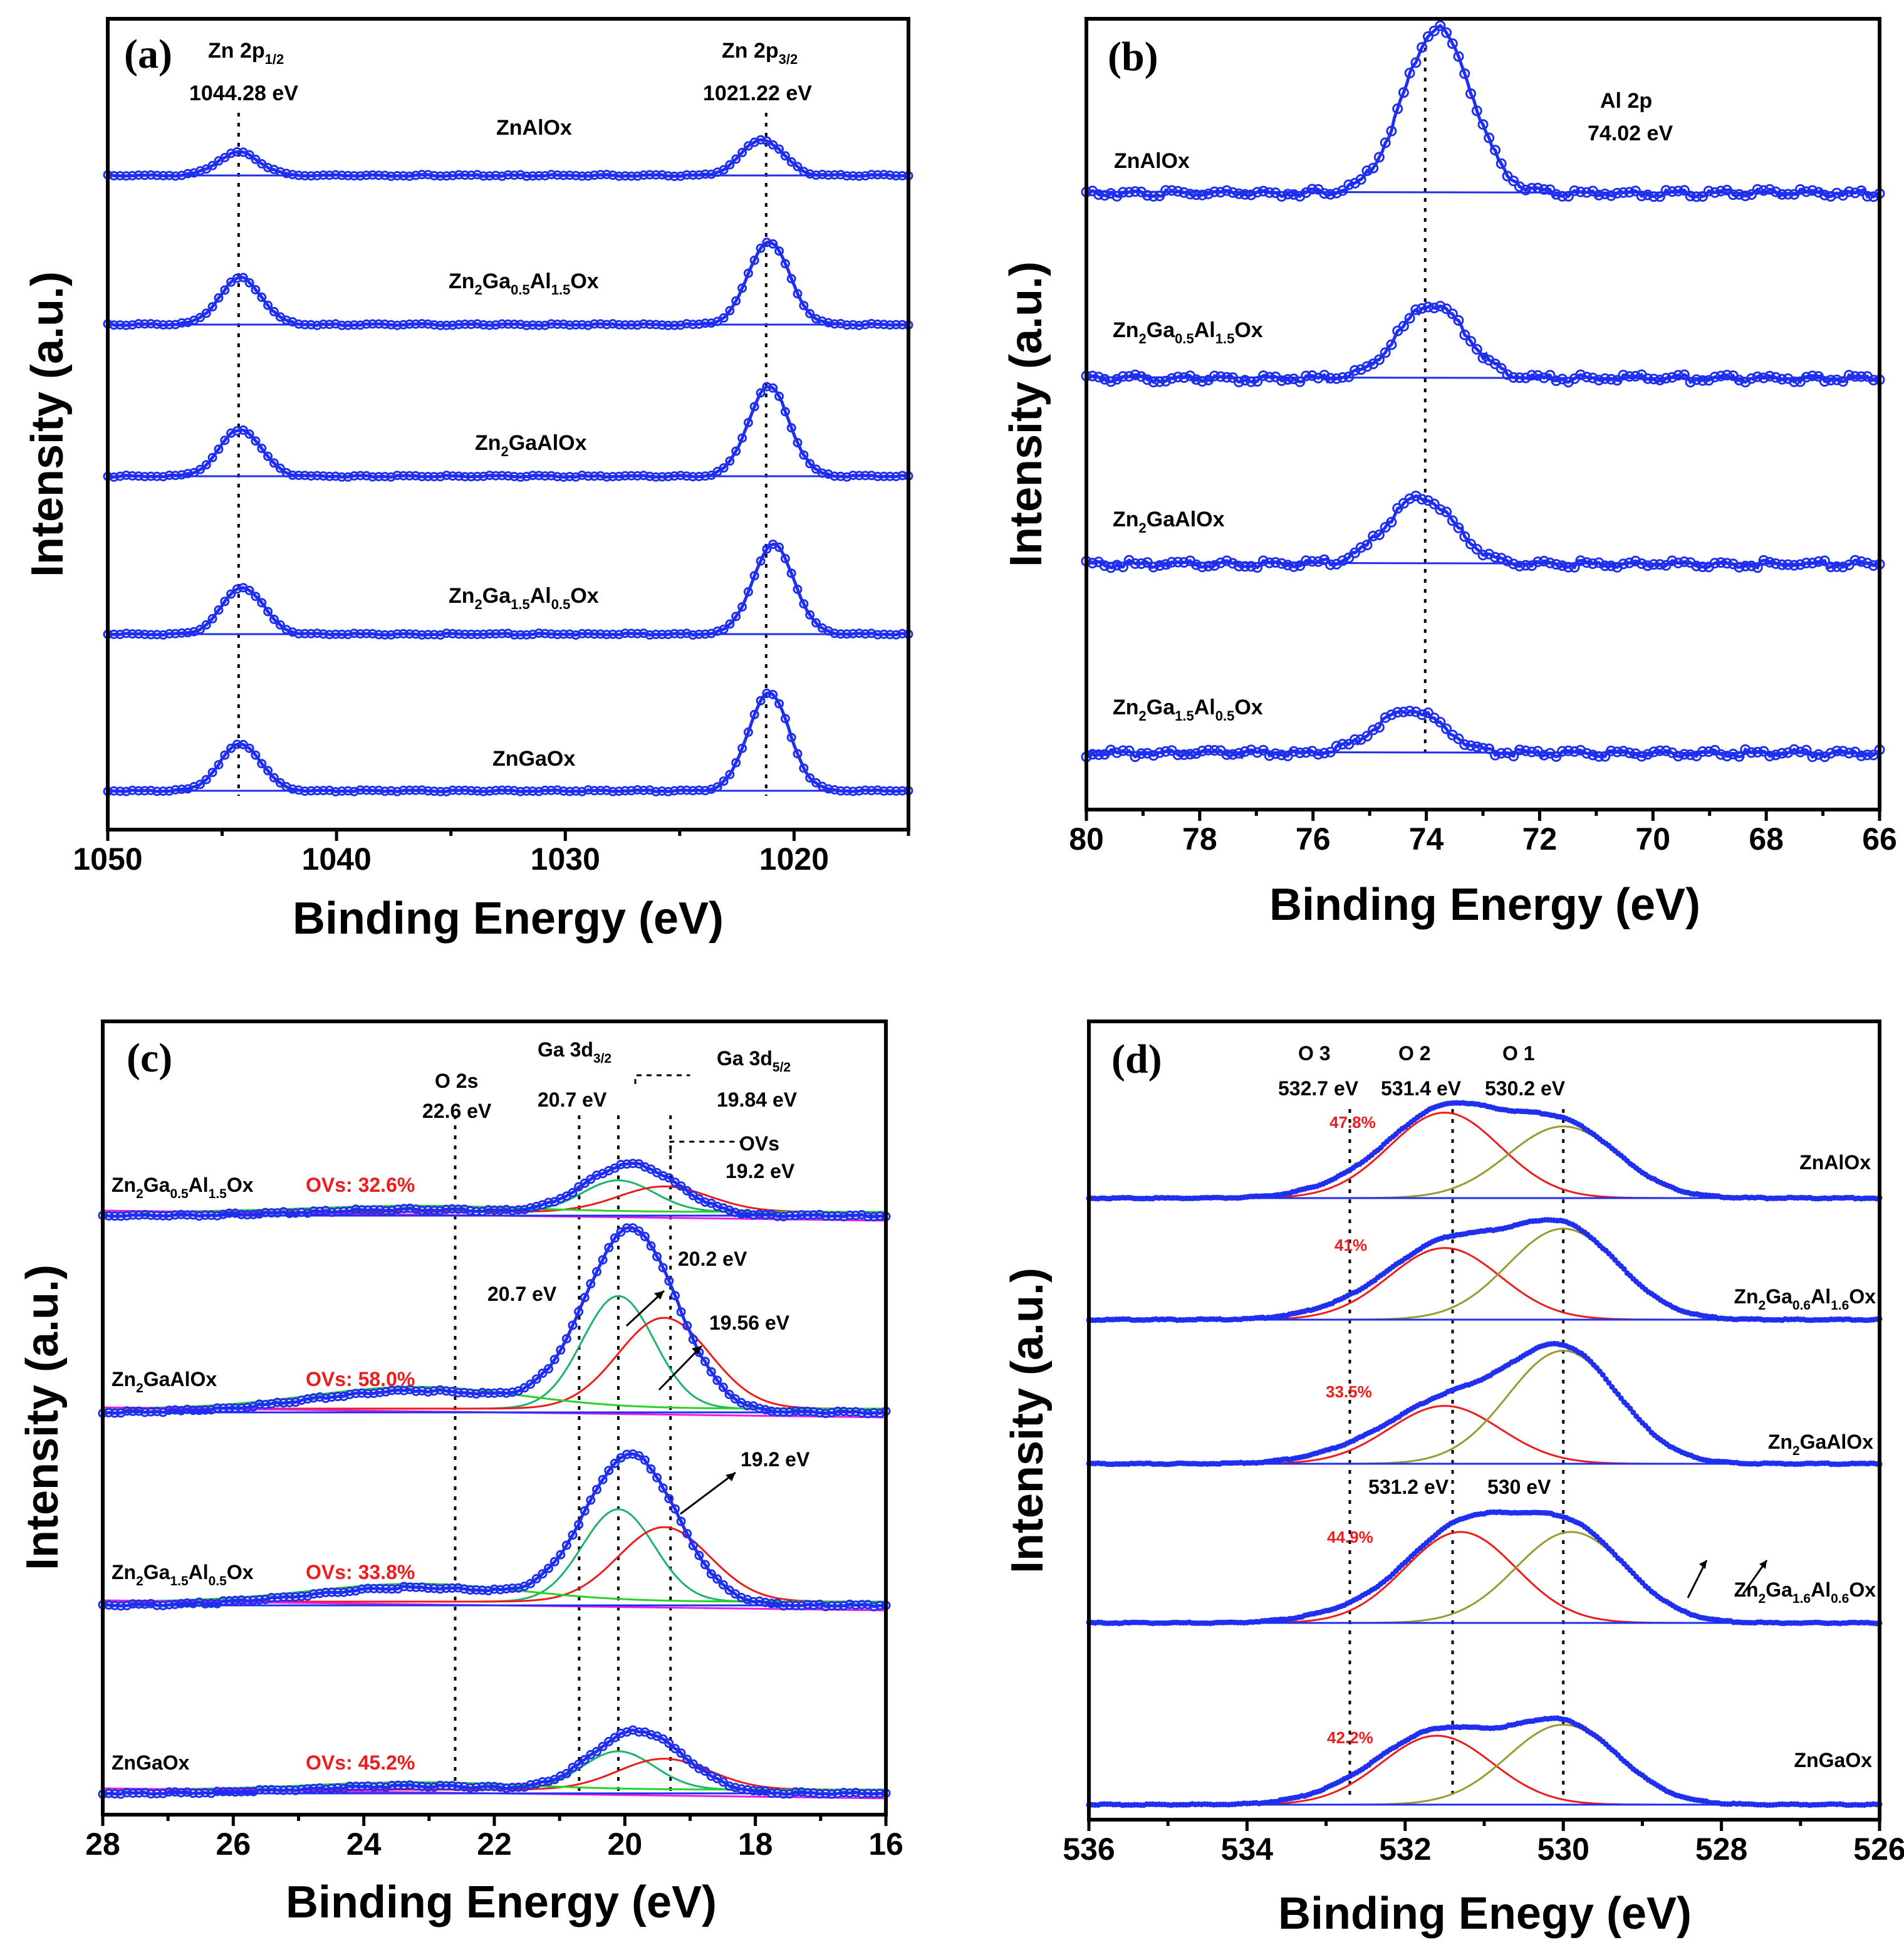  What do you see at coordinates (148, 54) in the screenshot?
I see `panel-a-letter: (a)` at bounding box center [148, 54].